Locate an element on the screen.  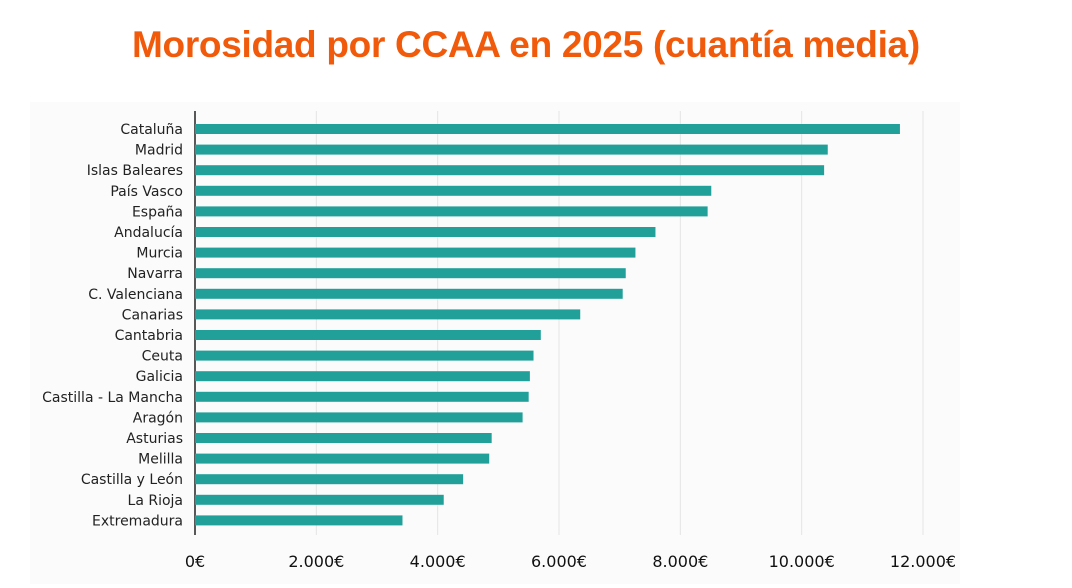
category-label: Cantabria is located at coordinates (149, 336).